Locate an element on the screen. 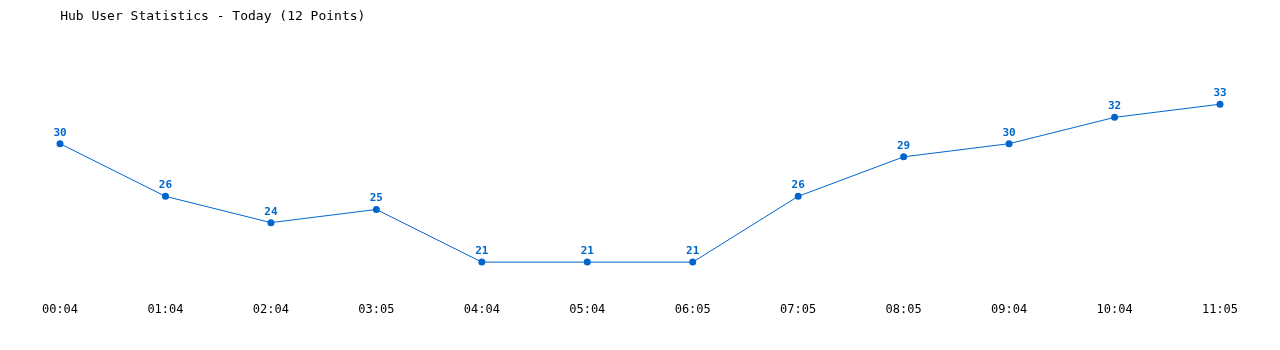 The image size is (1280, 350). x-tick-label: 11:05 is located at coordinates (1220, 309).